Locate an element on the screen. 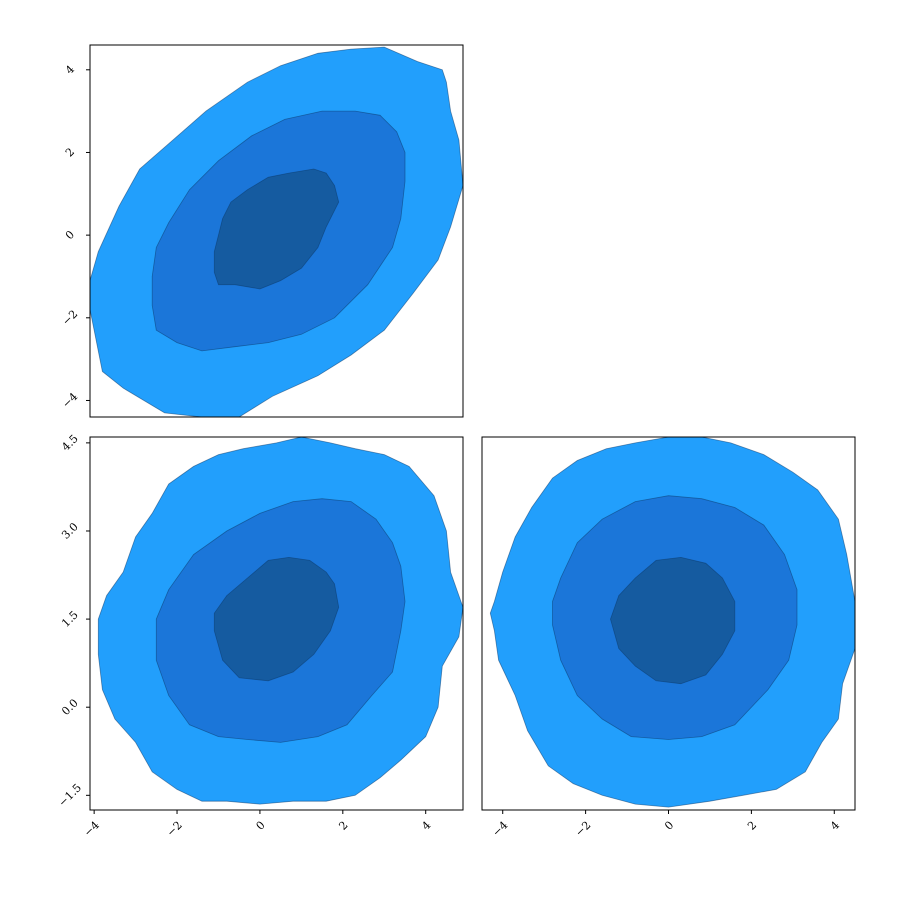 This screenshot has width=900, height=900. y-tick-label: 4 is located at coordinates (70, 70).